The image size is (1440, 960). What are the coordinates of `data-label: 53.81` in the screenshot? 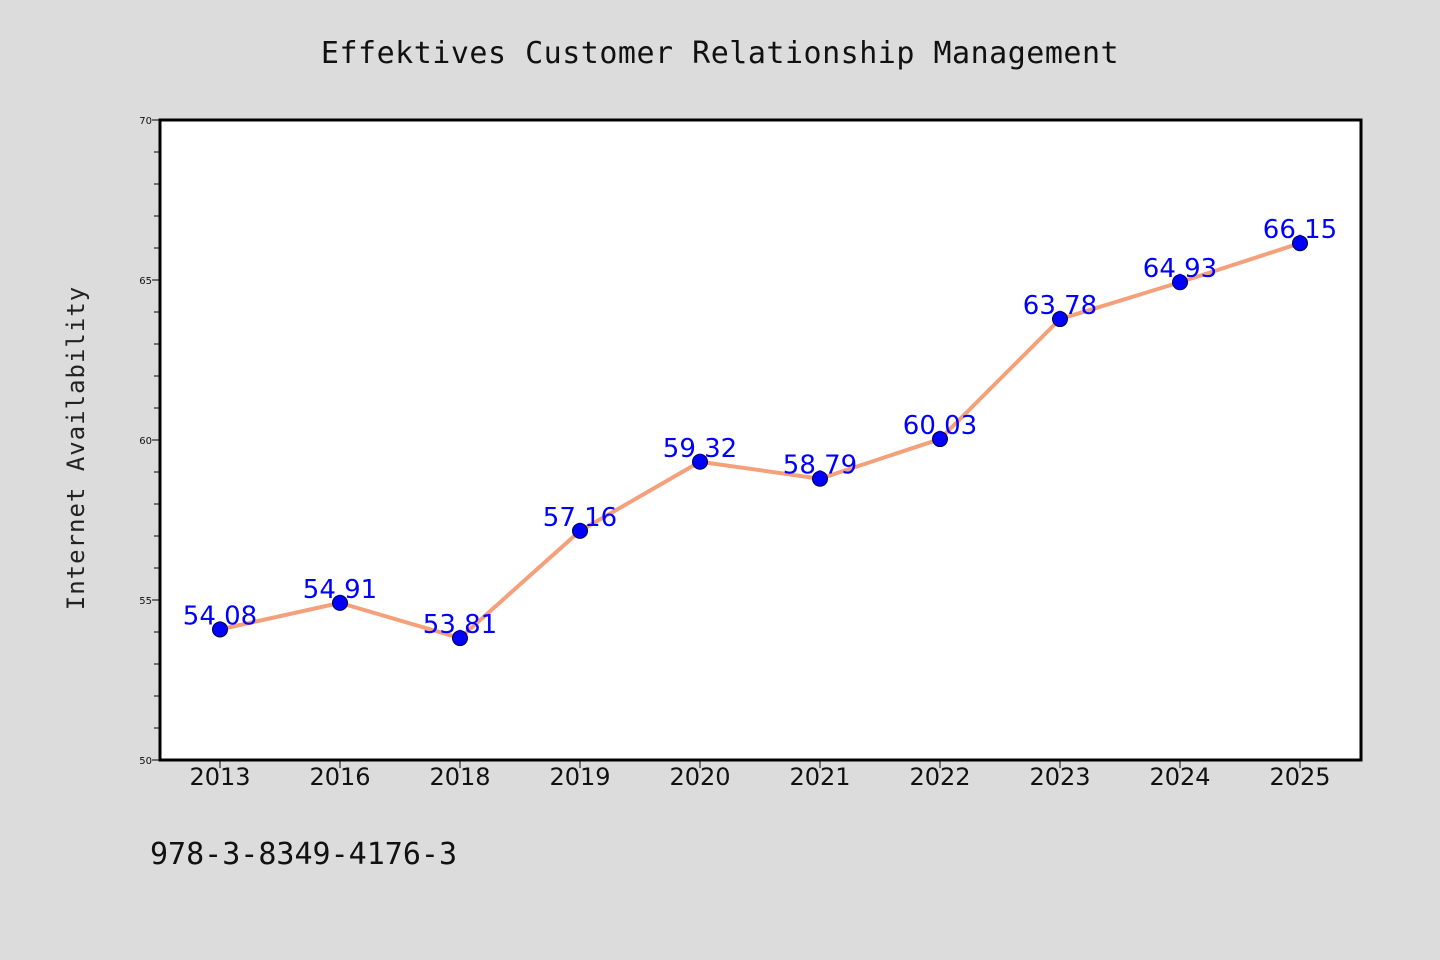 It's located at (460, 625).